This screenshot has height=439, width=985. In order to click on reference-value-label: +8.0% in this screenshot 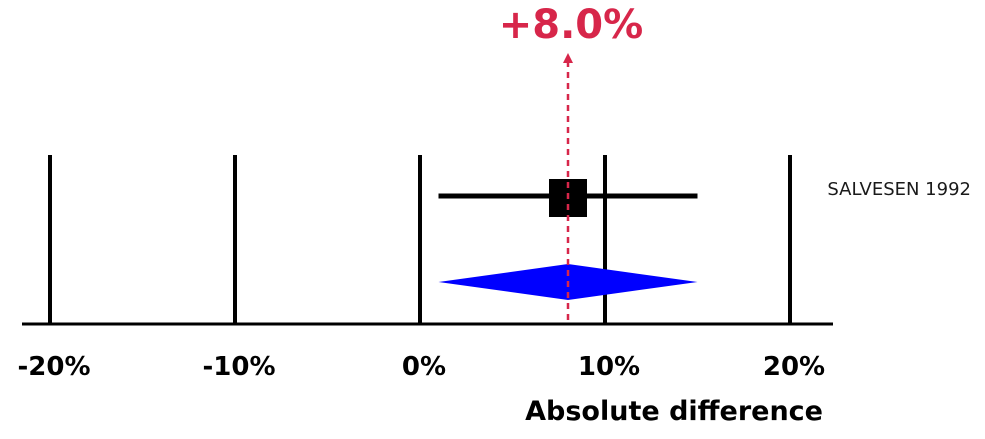, I will do `click(571, 25)`.